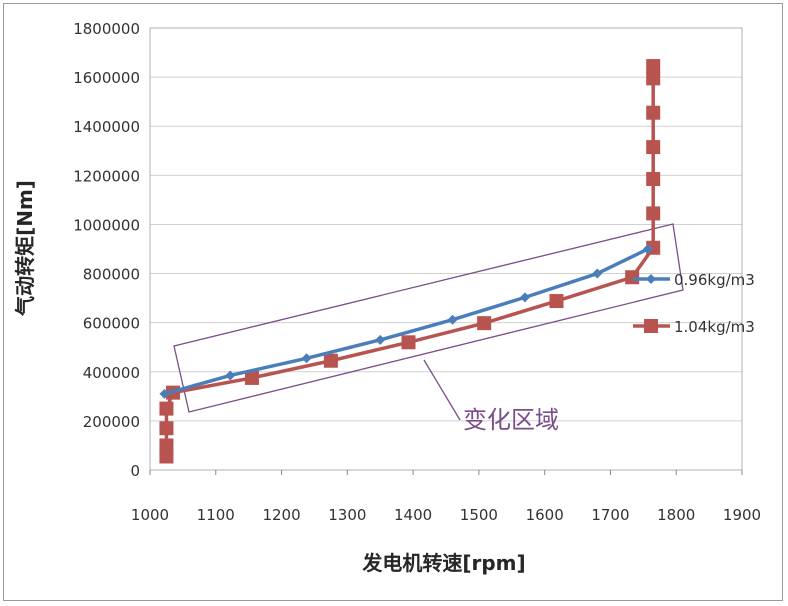 This screenshot has height=606, width=788. Describe the element at coordinates (106, 78) in the screenshot. I see `y-tick-label: 1600000` at that location.